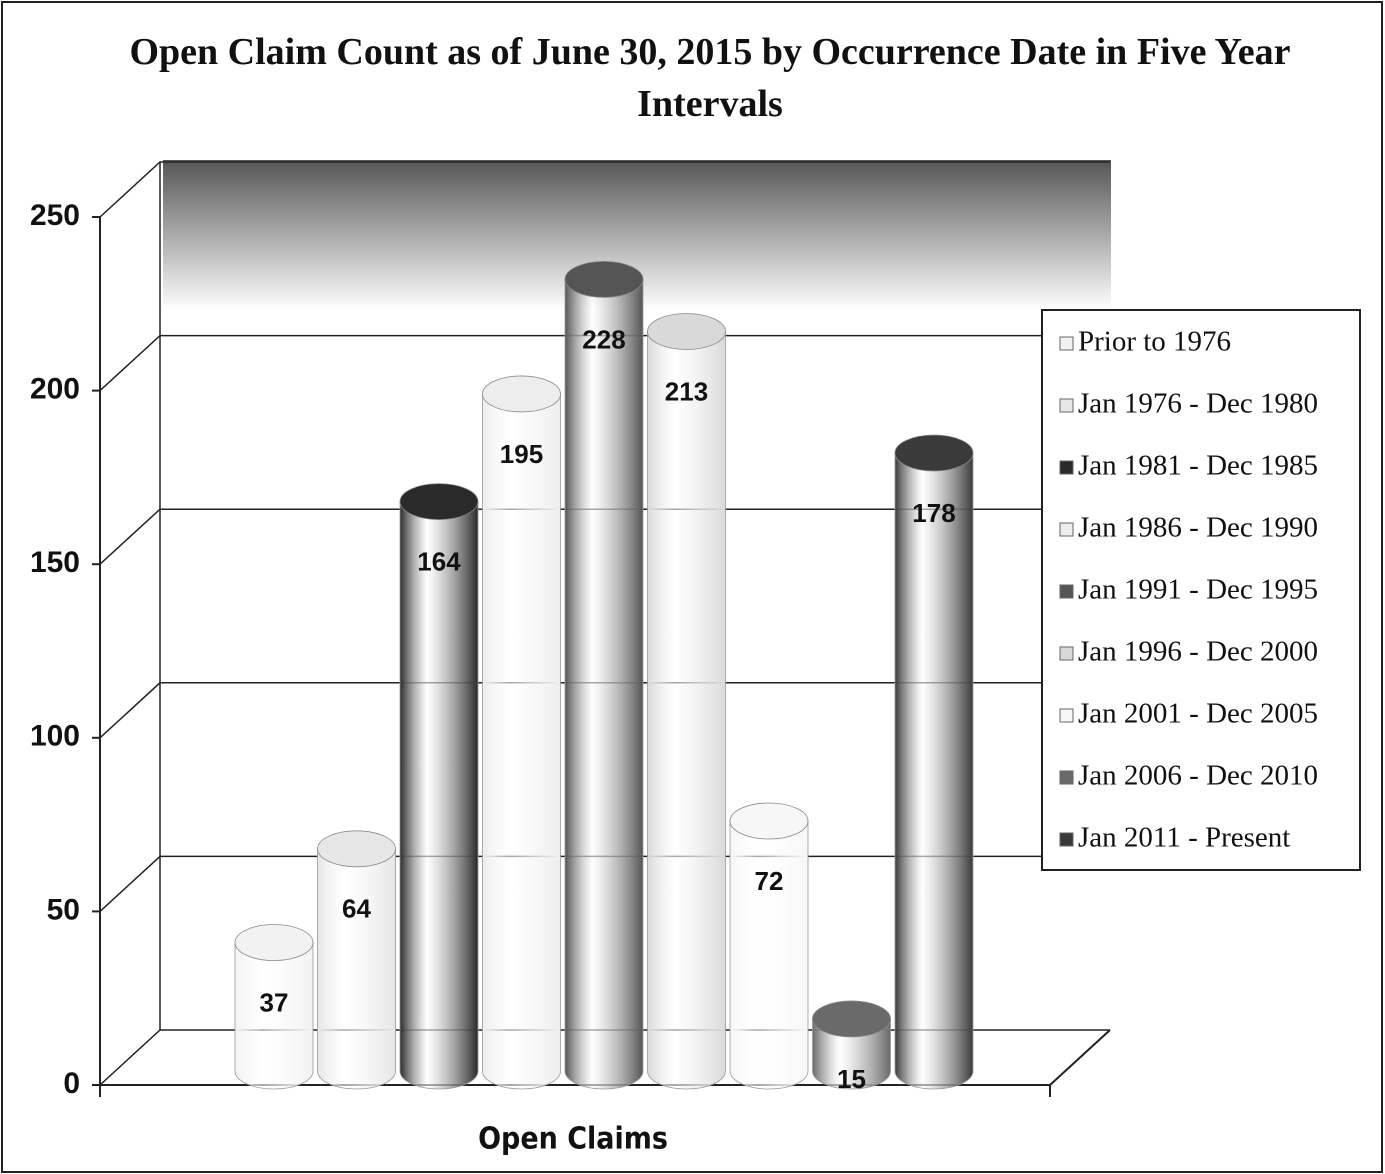  Describe the element at coordinates (933, 513) in the screenshot. I see `data-label: 178` at that location.